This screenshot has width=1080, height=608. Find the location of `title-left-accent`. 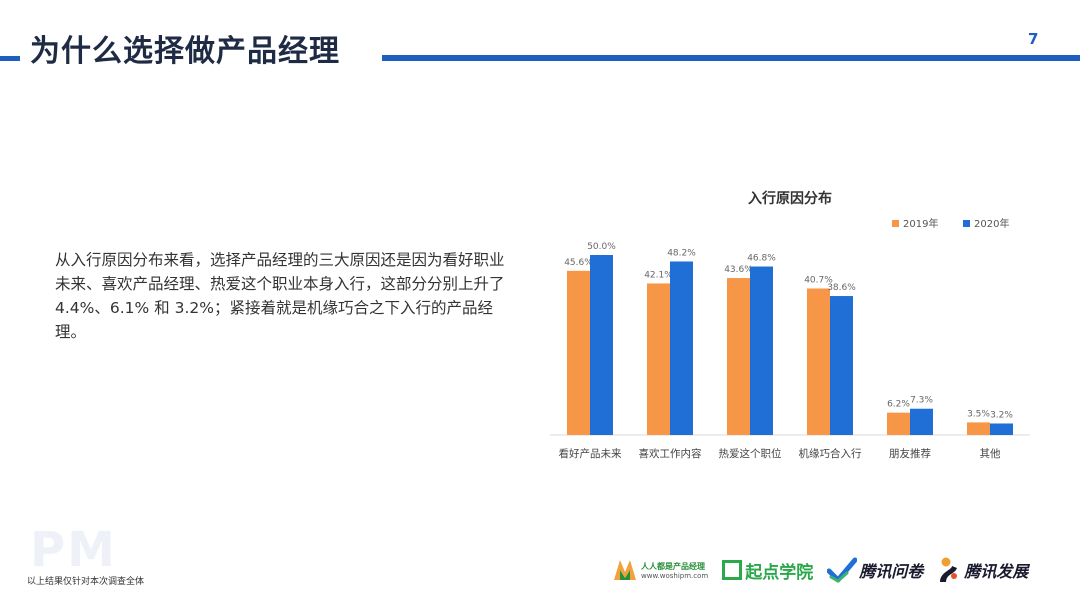

title-left-accent is located at coordinates (10, 58).